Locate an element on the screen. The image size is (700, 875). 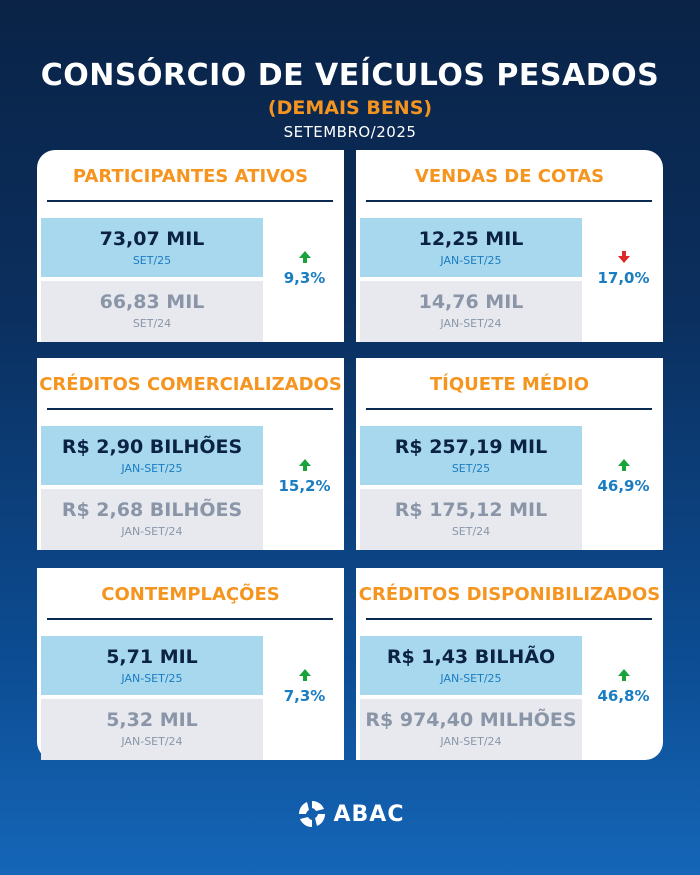
card-title: TÍQUETE MÉDIO is located at coordinates (509, 384).